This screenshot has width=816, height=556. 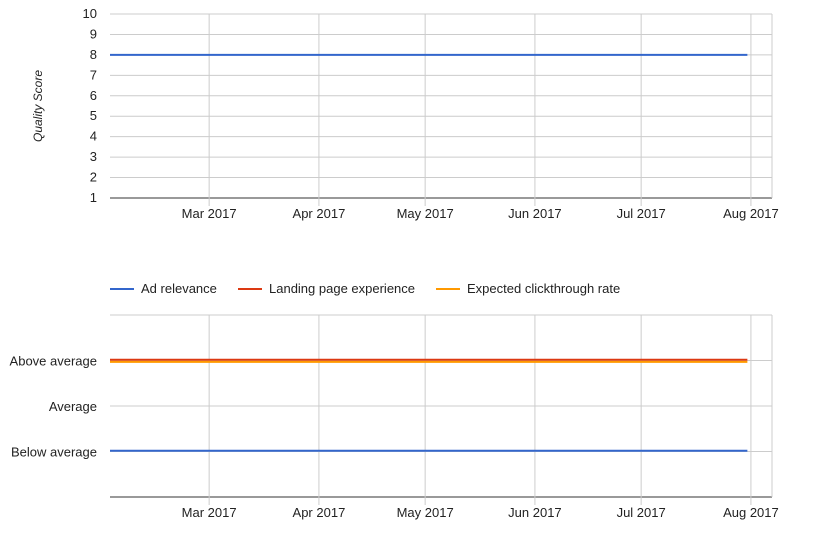 I want to click on chart2-series, so click(x=429, y=405).